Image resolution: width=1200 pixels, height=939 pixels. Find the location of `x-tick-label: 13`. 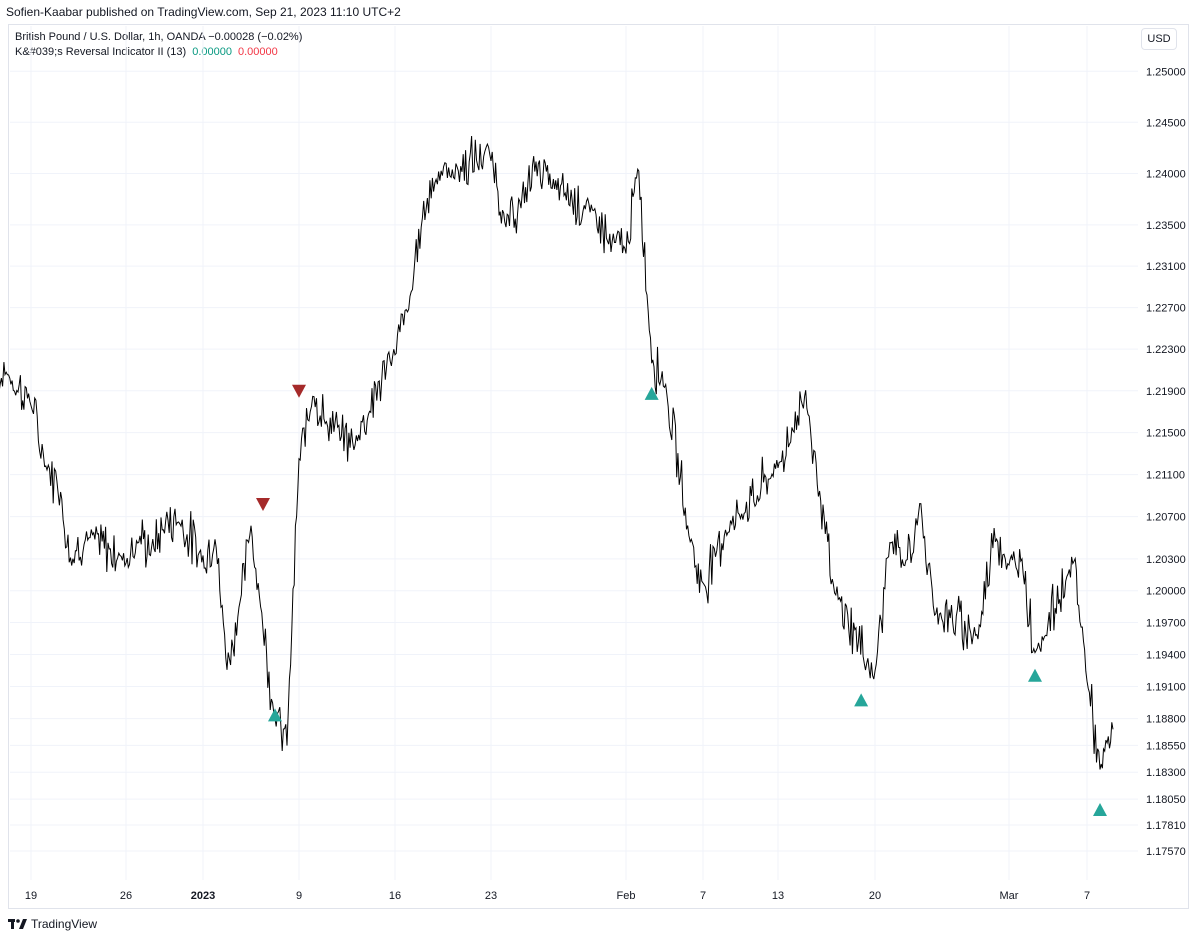

x-tick-label: 13 is located at coordinates (778, 896).